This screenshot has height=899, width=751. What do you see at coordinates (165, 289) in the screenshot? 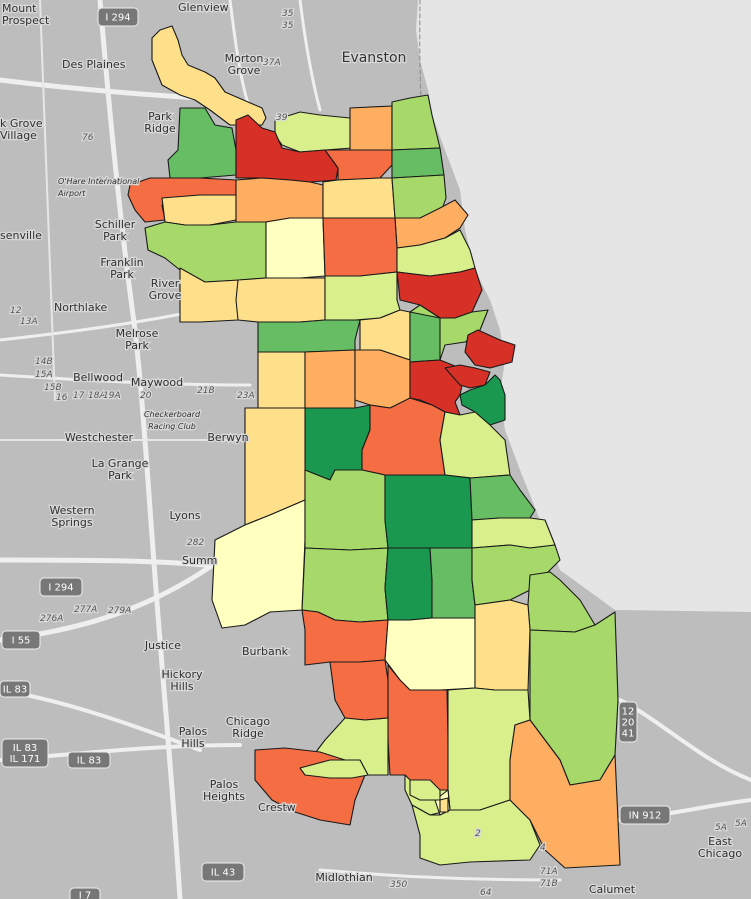
I see `place-label-river-grove: River Grove` at bounding box center [165, 289].